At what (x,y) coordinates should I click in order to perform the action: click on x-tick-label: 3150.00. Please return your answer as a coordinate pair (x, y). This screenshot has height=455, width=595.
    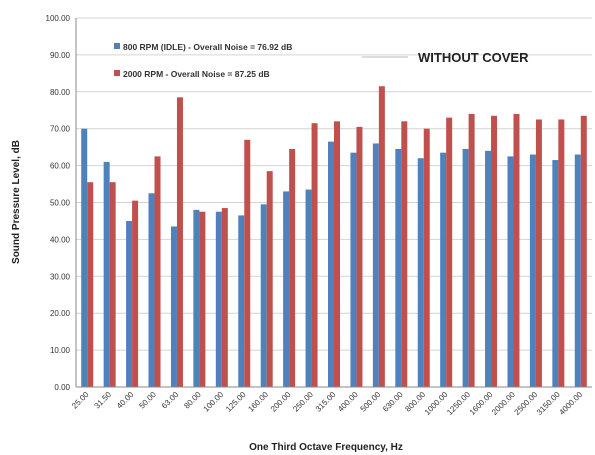
    Looking at the image, I should click on (548, 403).